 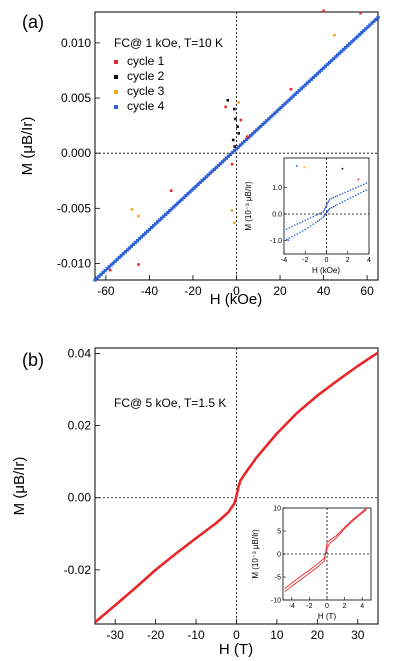 I want to click on inset-a-ytick-label: 0.0, so click(x=277, y=215).